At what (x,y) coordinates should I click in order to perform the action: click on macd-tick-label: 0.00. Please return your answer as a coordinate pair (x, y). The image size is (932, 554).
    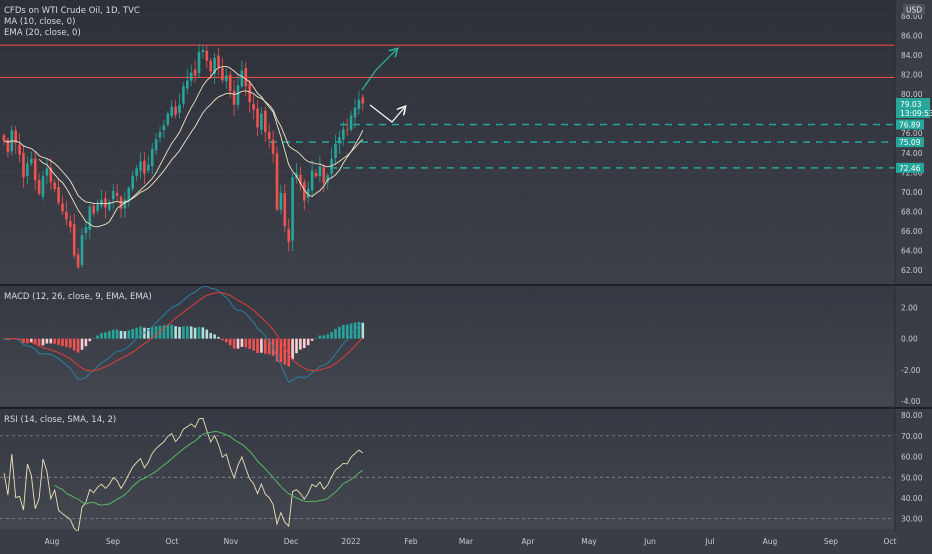
    Looking at the image, I should click on (909, 339).